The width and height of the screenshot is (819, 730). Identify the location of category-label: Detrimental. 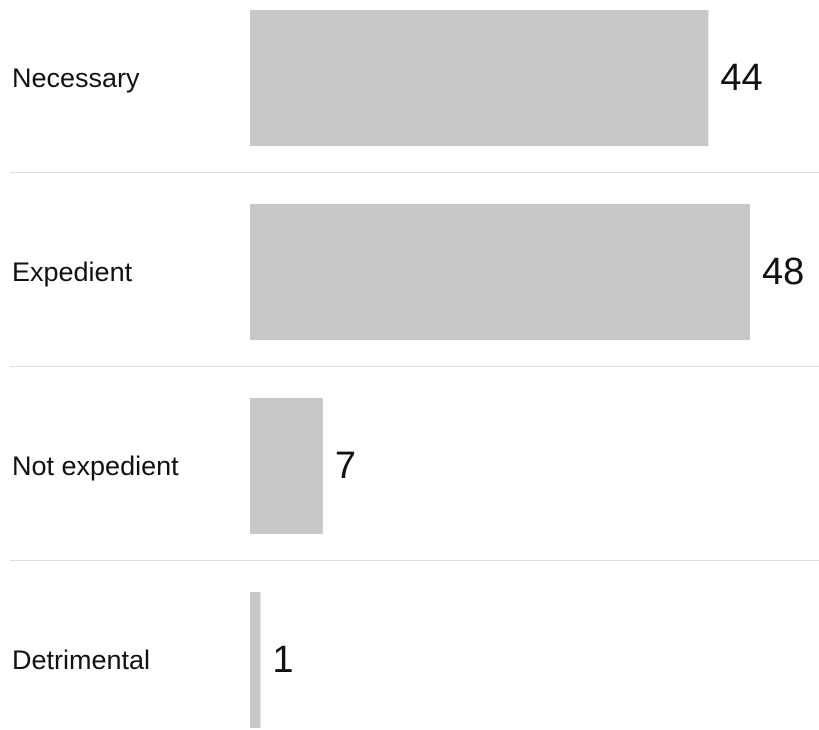
(81, 660).